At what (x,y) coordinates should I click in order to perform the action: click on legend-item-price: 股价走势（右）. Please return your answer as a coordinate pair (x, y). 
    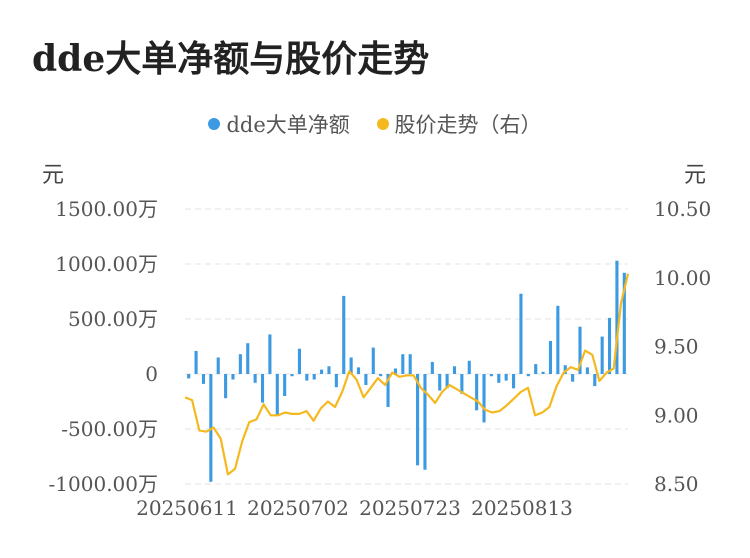
    Looking at the image, I should click on (459, 124).